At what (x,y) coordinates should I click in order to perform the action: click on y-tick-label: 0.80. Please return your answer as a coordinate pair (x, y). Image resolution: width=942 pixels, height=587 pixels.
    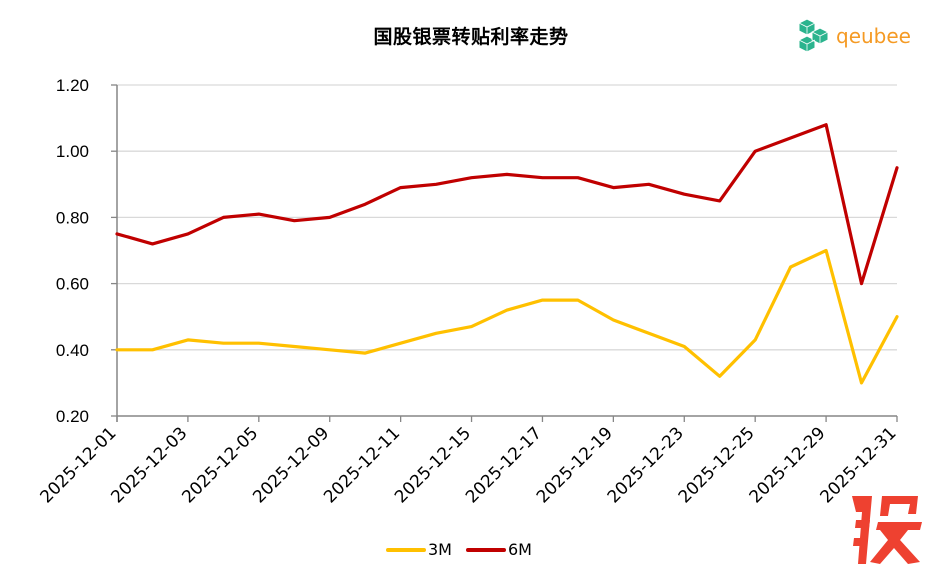
    Looking at the image, I should click on (72, 217).